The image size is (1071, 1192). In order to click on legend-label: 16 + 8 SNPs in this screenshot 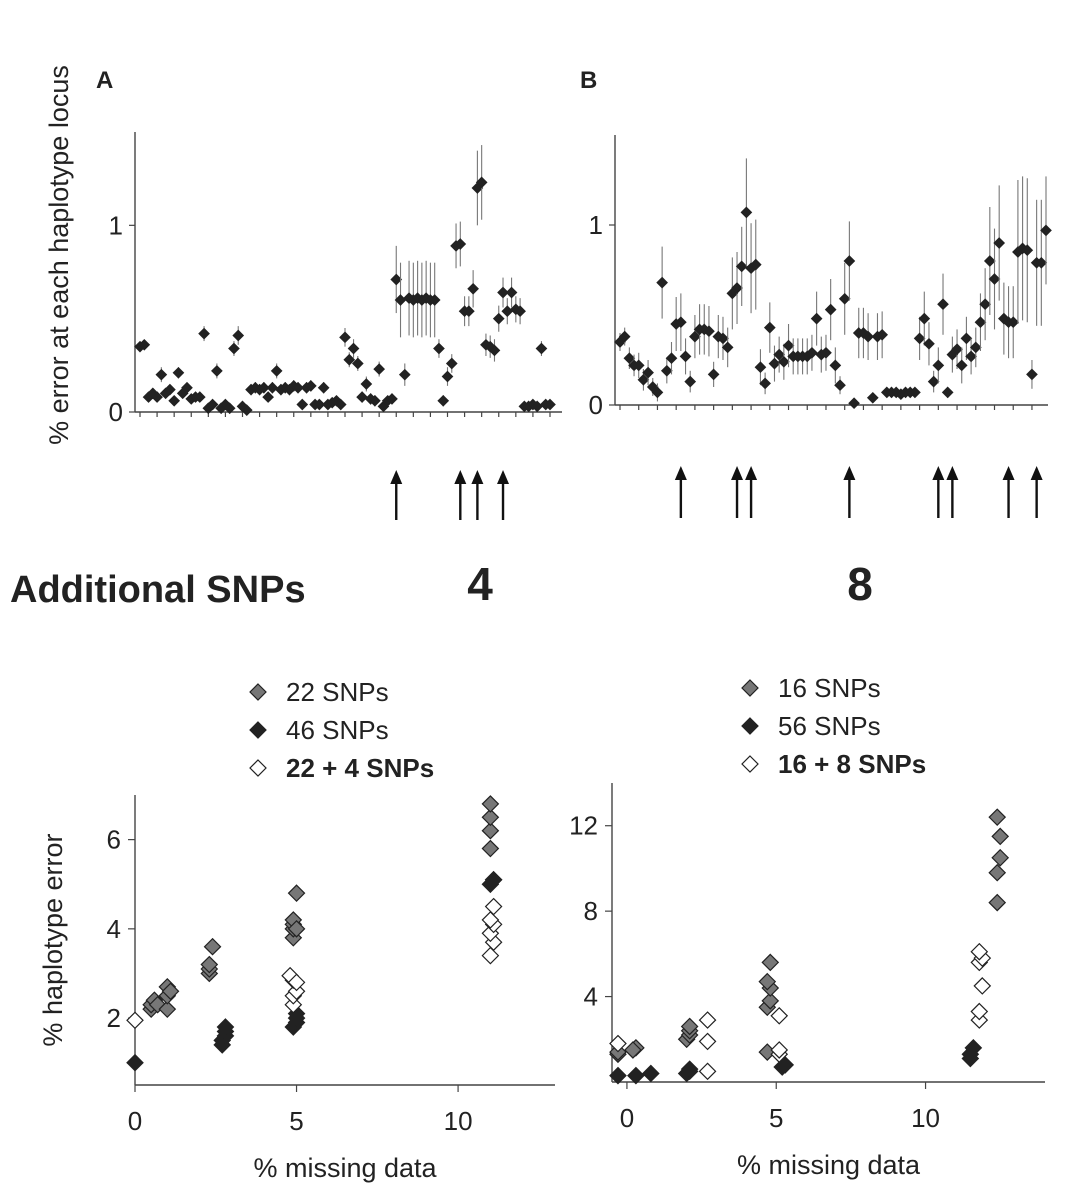, I will do `click(852, 764)`.